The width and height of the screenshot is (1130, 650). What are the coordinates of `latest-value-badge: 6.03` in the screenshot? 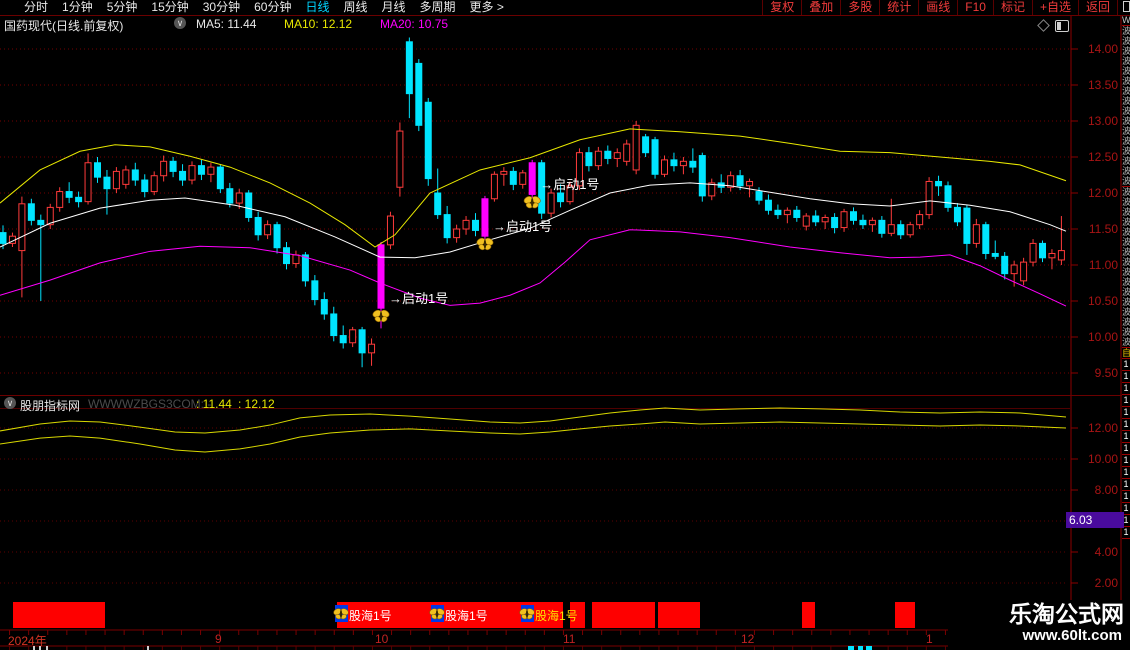 It's located at (1095, 520).